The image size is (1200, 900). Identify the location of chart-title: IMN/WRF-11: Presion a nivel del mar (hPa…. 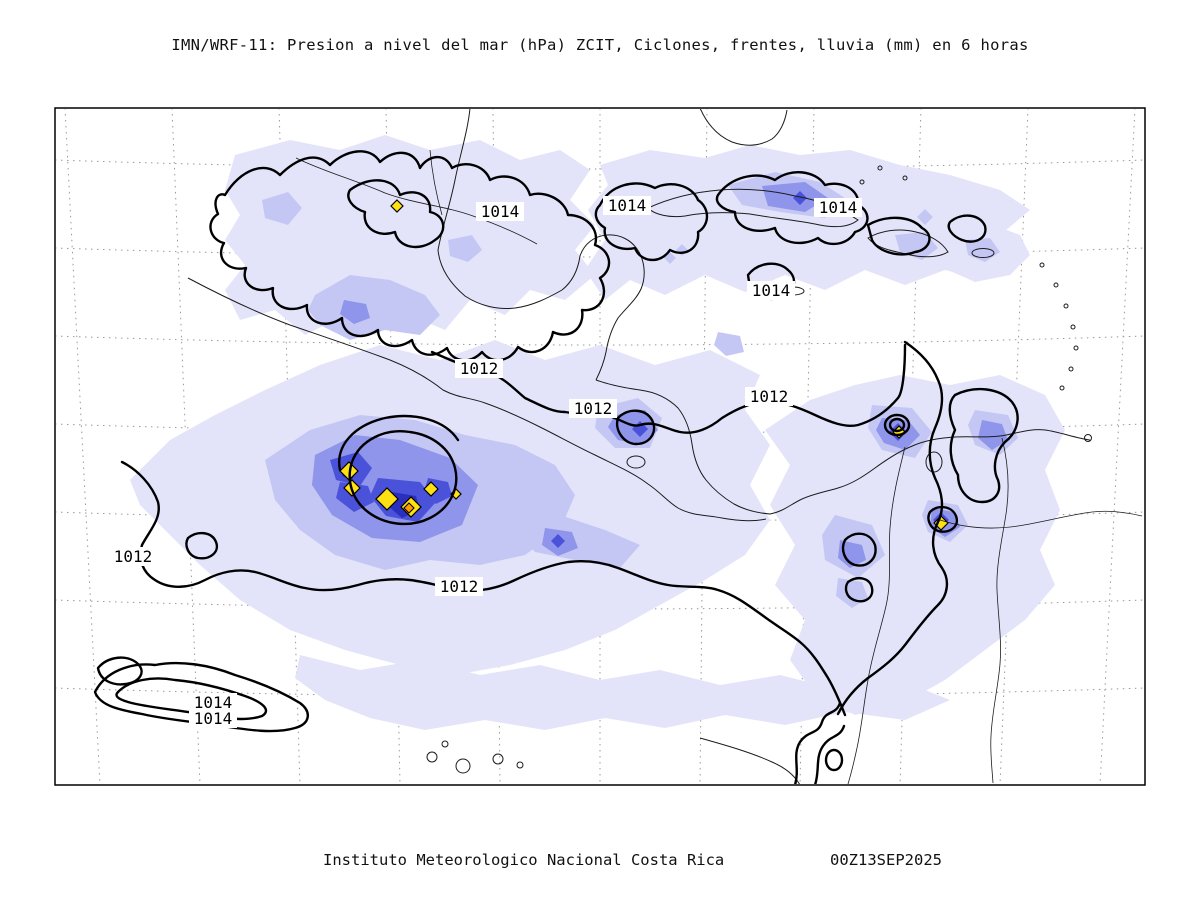
(600, 45).